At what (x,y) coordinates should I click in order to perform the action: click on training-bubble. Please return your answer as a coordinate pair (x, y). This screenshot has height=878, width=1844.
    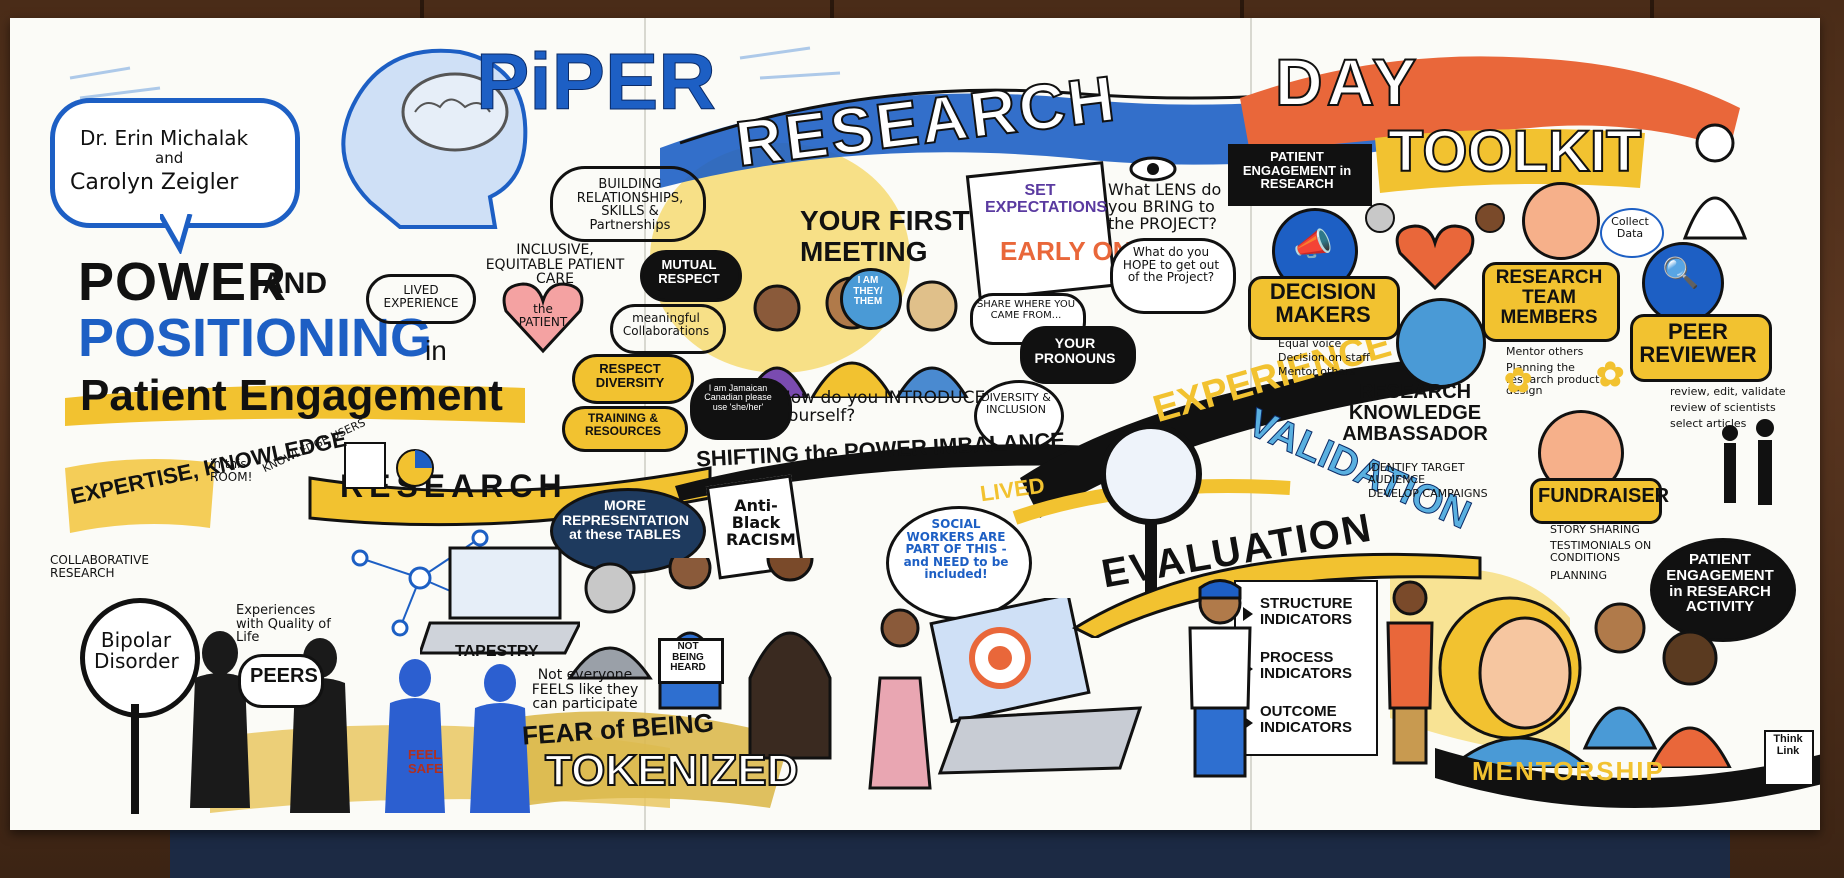
    Looking at the image, I should click on (625, 429).